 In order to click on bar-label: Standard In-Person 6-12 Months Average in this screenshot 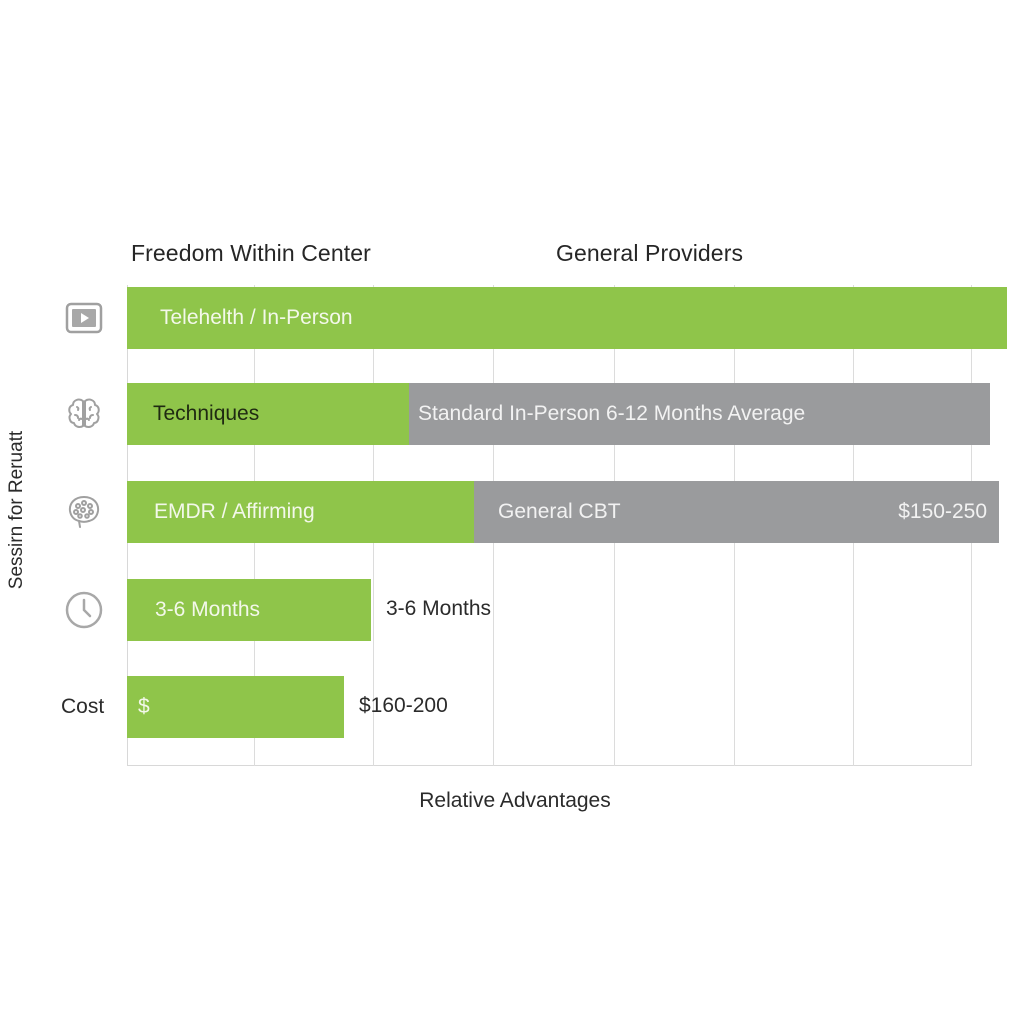, I will do `click(612, 413)`.